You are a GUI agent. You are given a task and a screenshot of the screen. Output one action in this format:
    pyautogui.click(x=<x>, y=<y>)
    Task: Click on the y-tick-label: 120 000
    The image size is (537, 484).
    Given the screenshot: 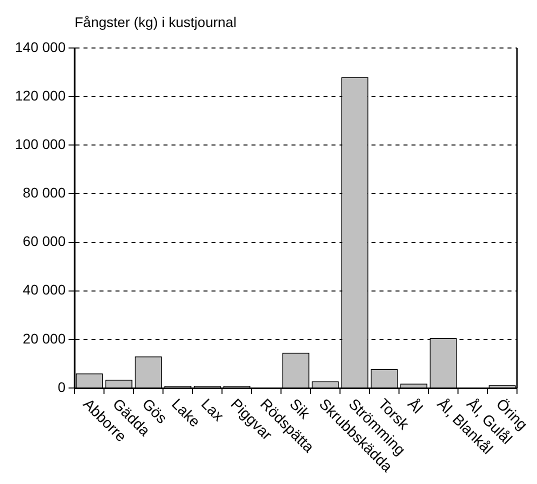 What is the action you would take?
    pyautogui.click(x=40, y=95)
    